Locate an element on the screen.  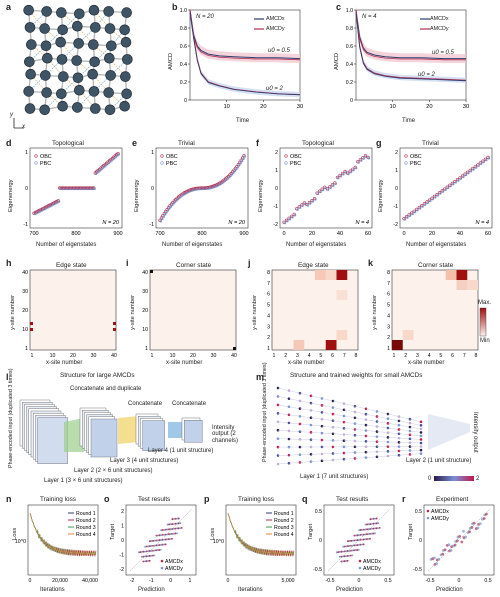
layer-block is located at coordinates (104, 438).